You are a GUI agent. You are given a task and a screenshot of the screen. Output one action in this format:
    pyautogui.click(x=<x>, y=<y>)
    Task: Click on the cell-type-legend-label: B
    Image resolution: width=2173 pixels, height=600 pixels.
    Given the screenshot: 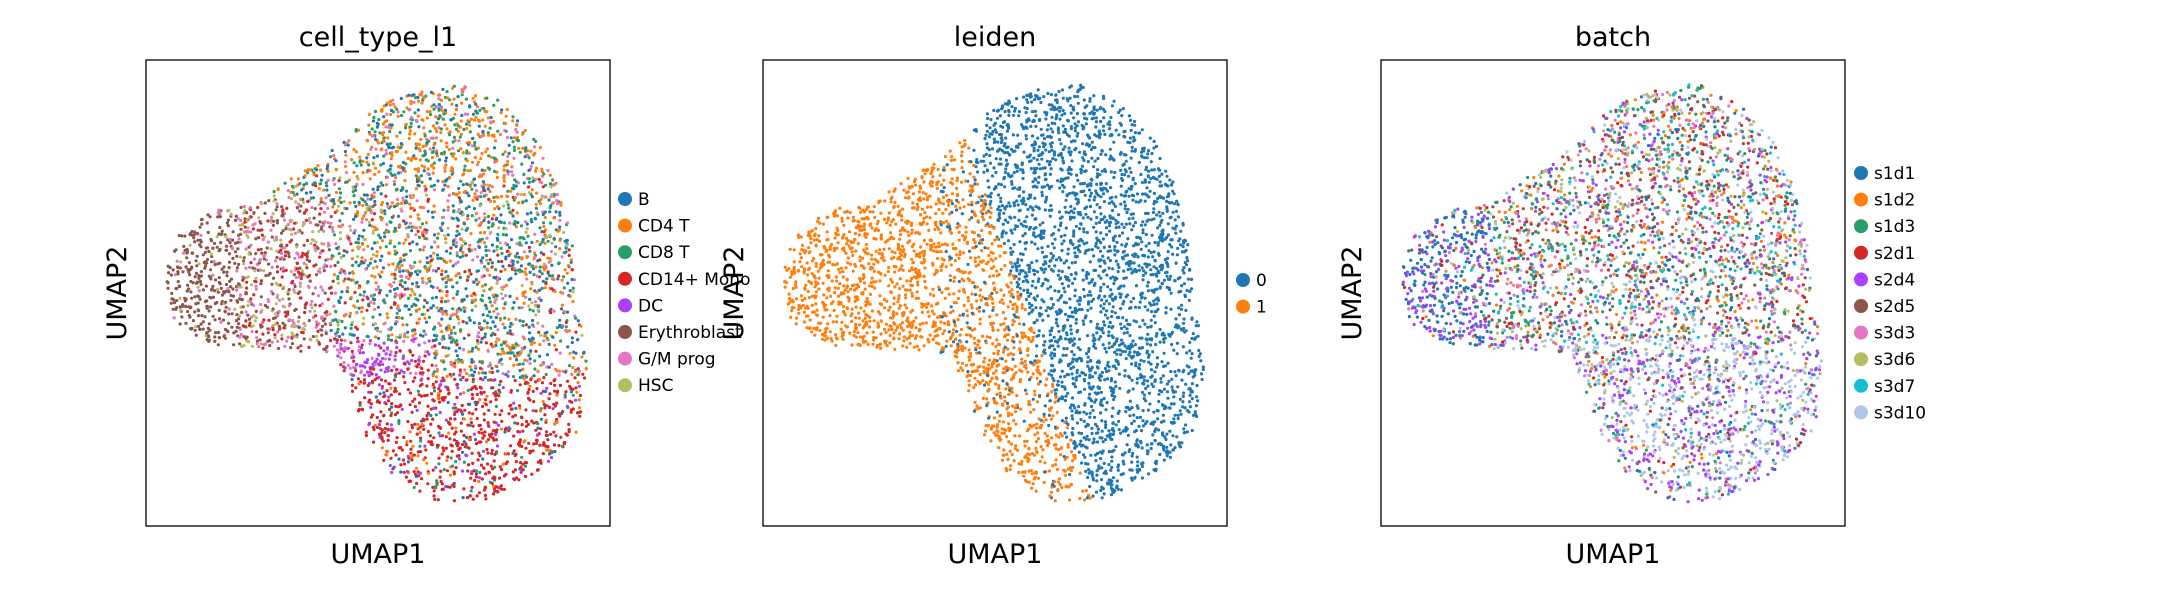 What is the action you would take?
    pyautogui.click(x=644, y=200)
    